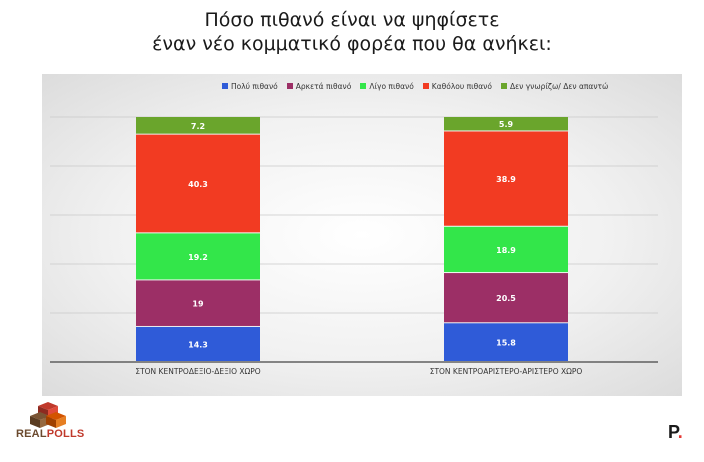 The image size is (704, 462). I want to click on legend-label: Λίγο πιθανό, so click(391, 86).